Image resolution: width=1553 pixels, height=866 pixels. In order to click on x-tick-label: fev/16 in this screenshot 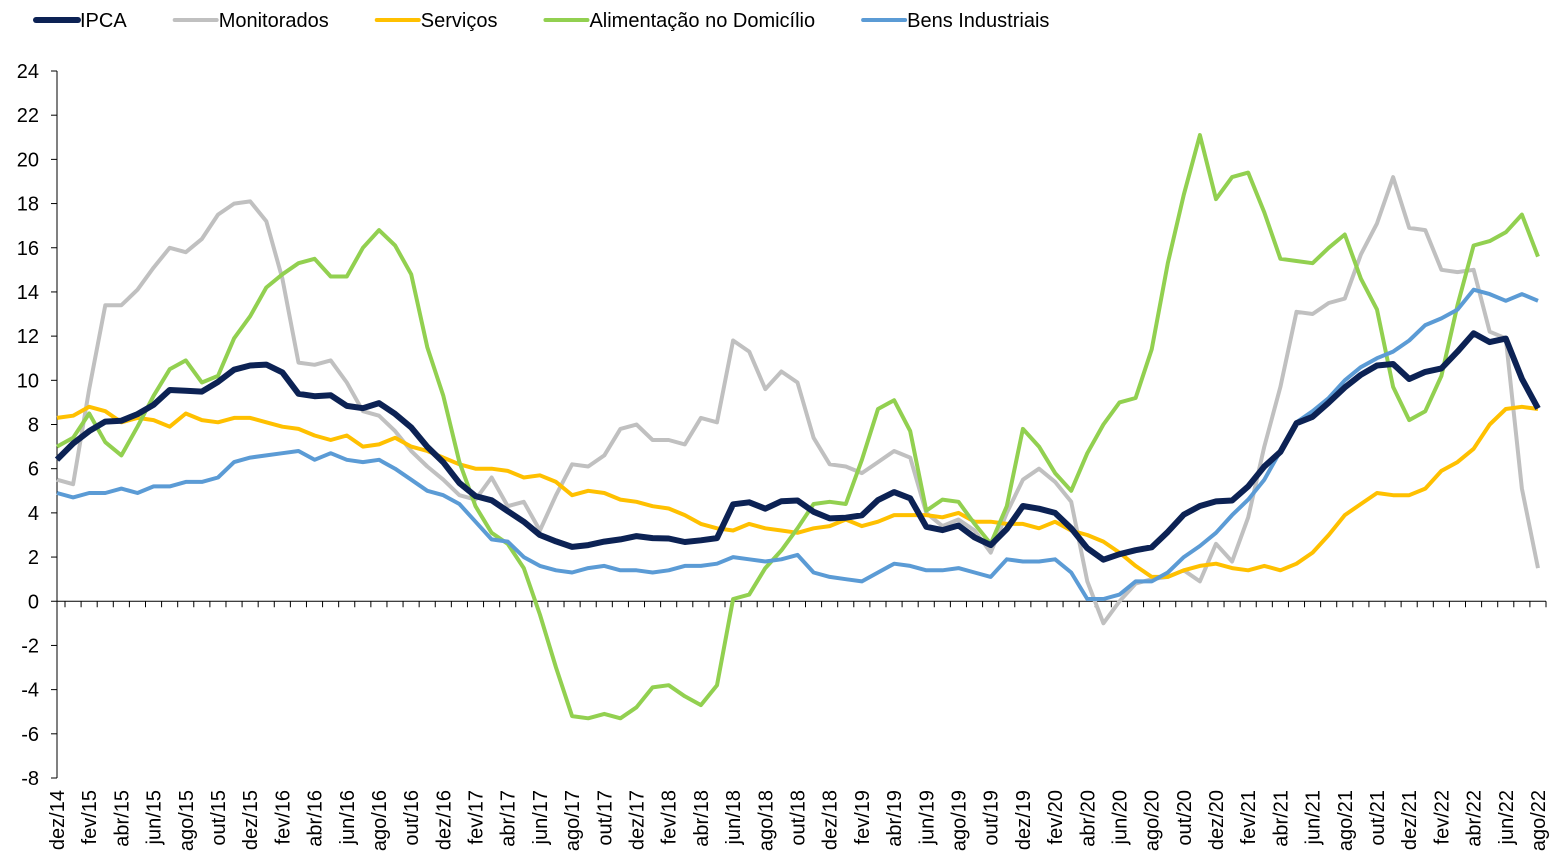, I will do `click(283, 817)`.